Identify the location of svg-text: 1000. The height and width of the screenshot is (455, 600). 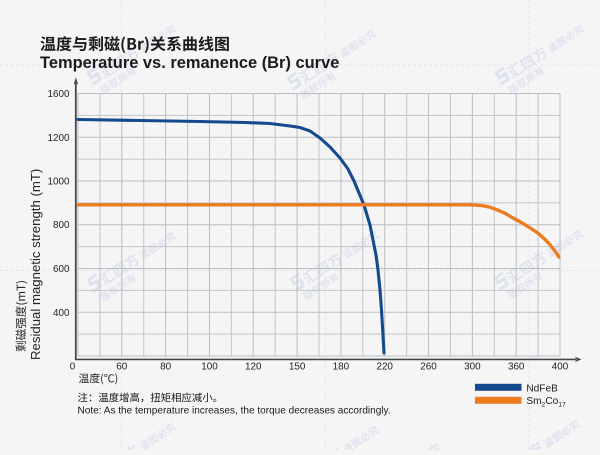
(59, 182).